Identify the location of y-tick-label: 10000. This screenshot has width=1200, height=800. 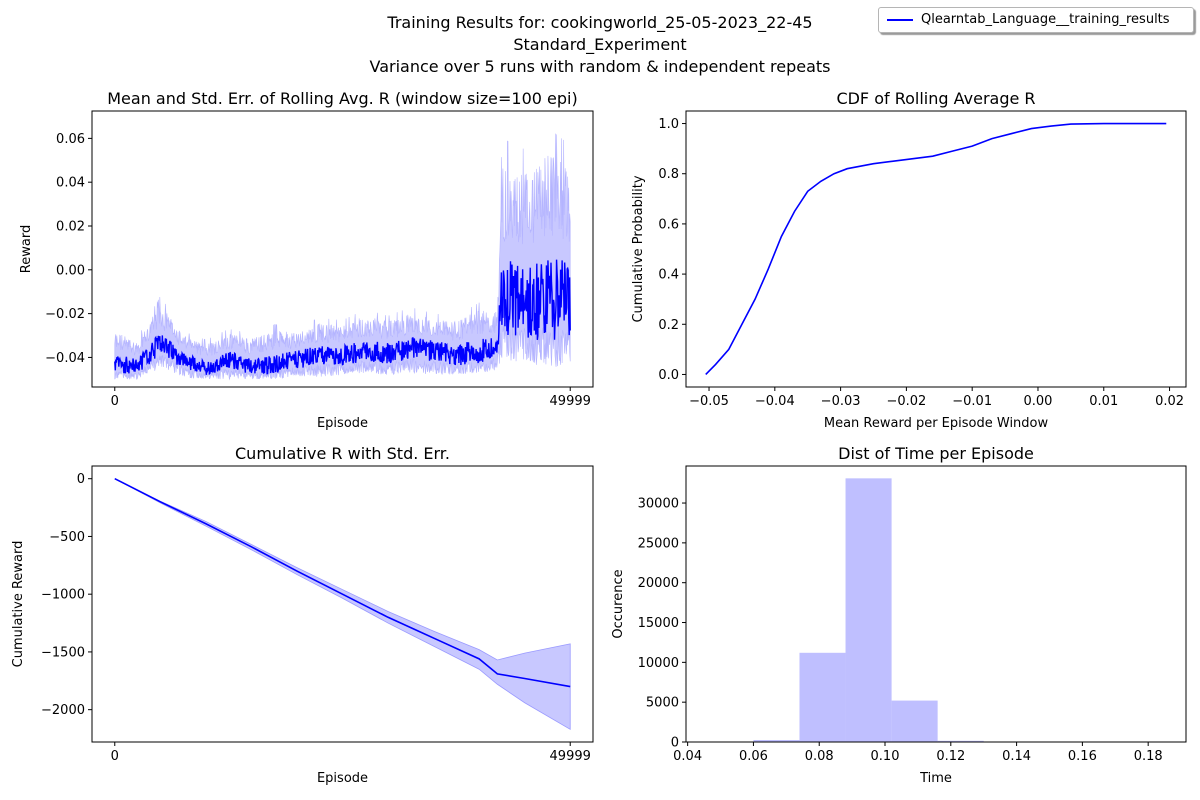
(658, 663).